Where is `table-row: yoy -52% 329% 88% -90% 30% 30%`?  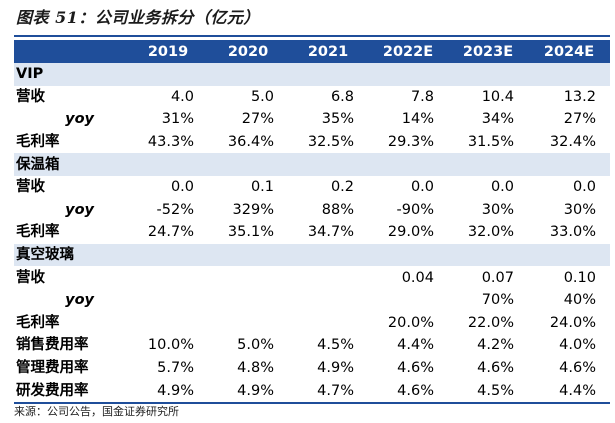 table-row: yoy -52% 329% 88% -90% 30% 30% is located at coordinates (312, 210).